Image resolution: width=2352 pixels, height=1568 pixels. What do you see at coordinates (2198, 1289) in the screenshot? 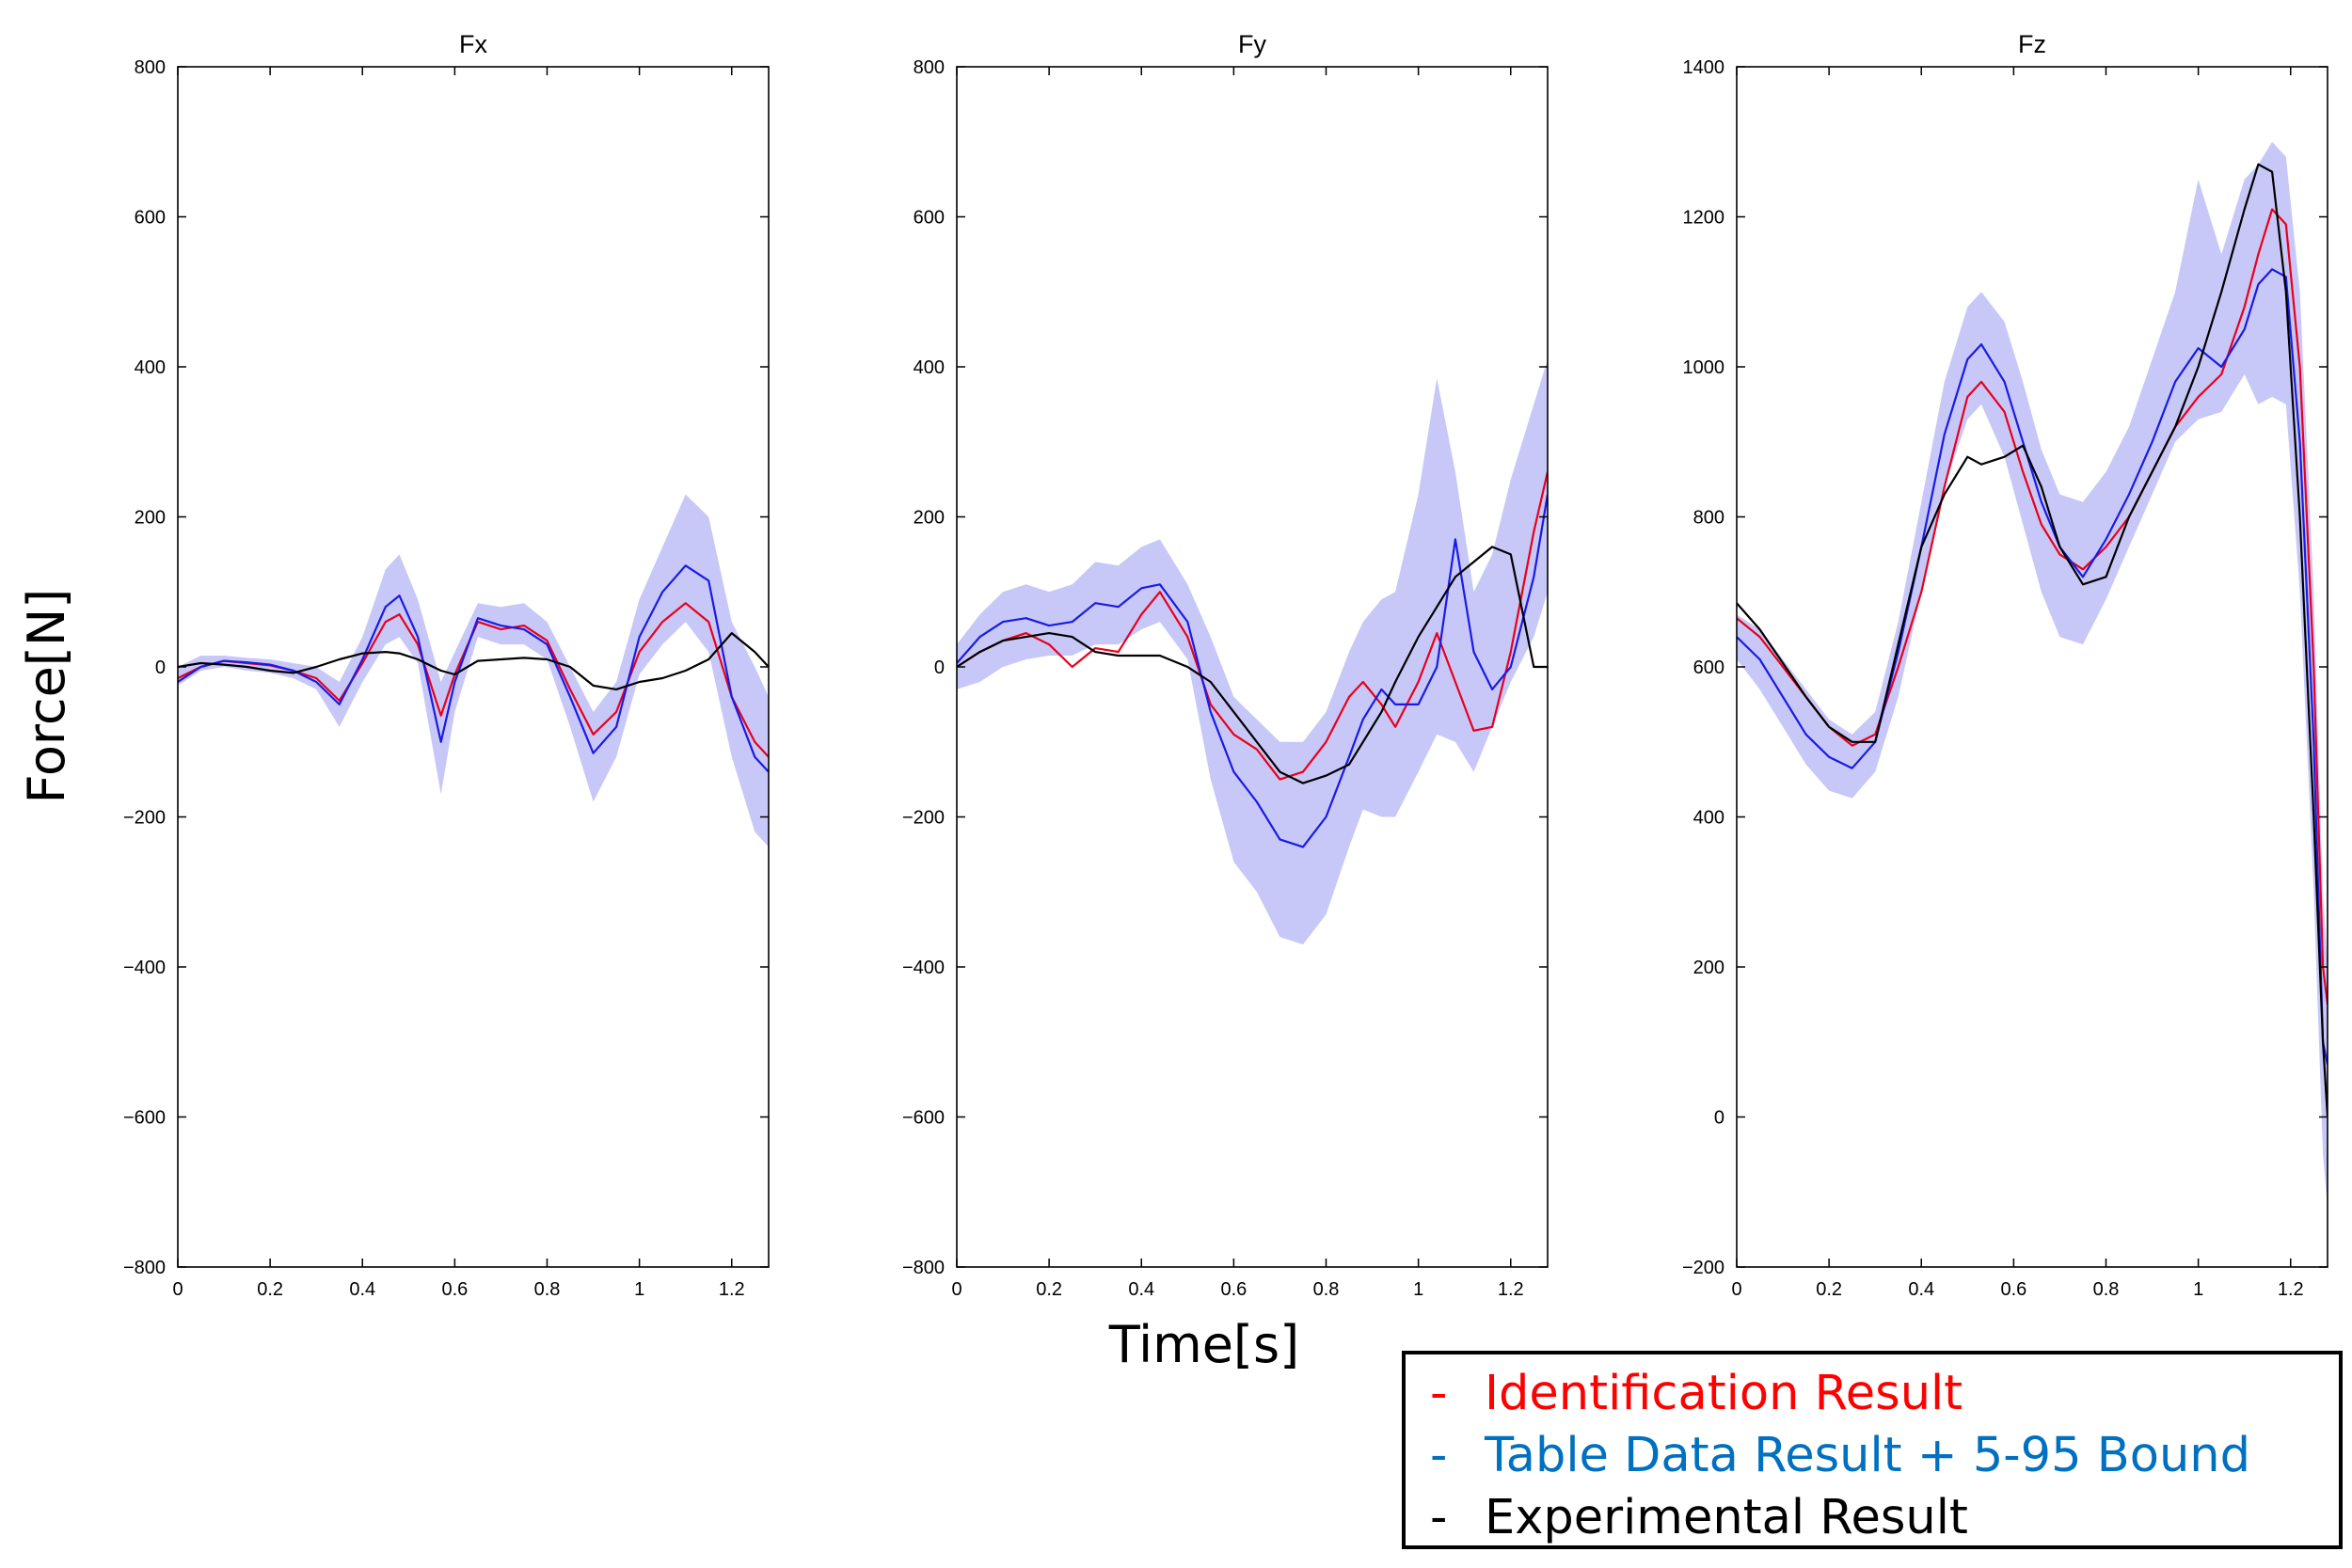
I see `panel-fz-xtick-label: 1` at bounding box center [2198, 1289].